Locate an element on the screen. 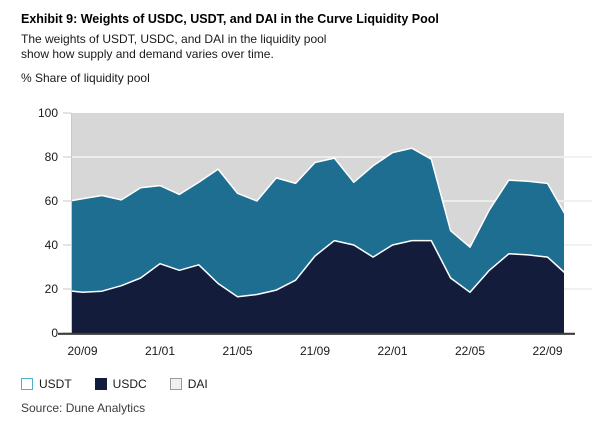 This screenshot has height=429, width=600. x-tick-label-22-05: 22/05 is located at coordinates (470, 351).